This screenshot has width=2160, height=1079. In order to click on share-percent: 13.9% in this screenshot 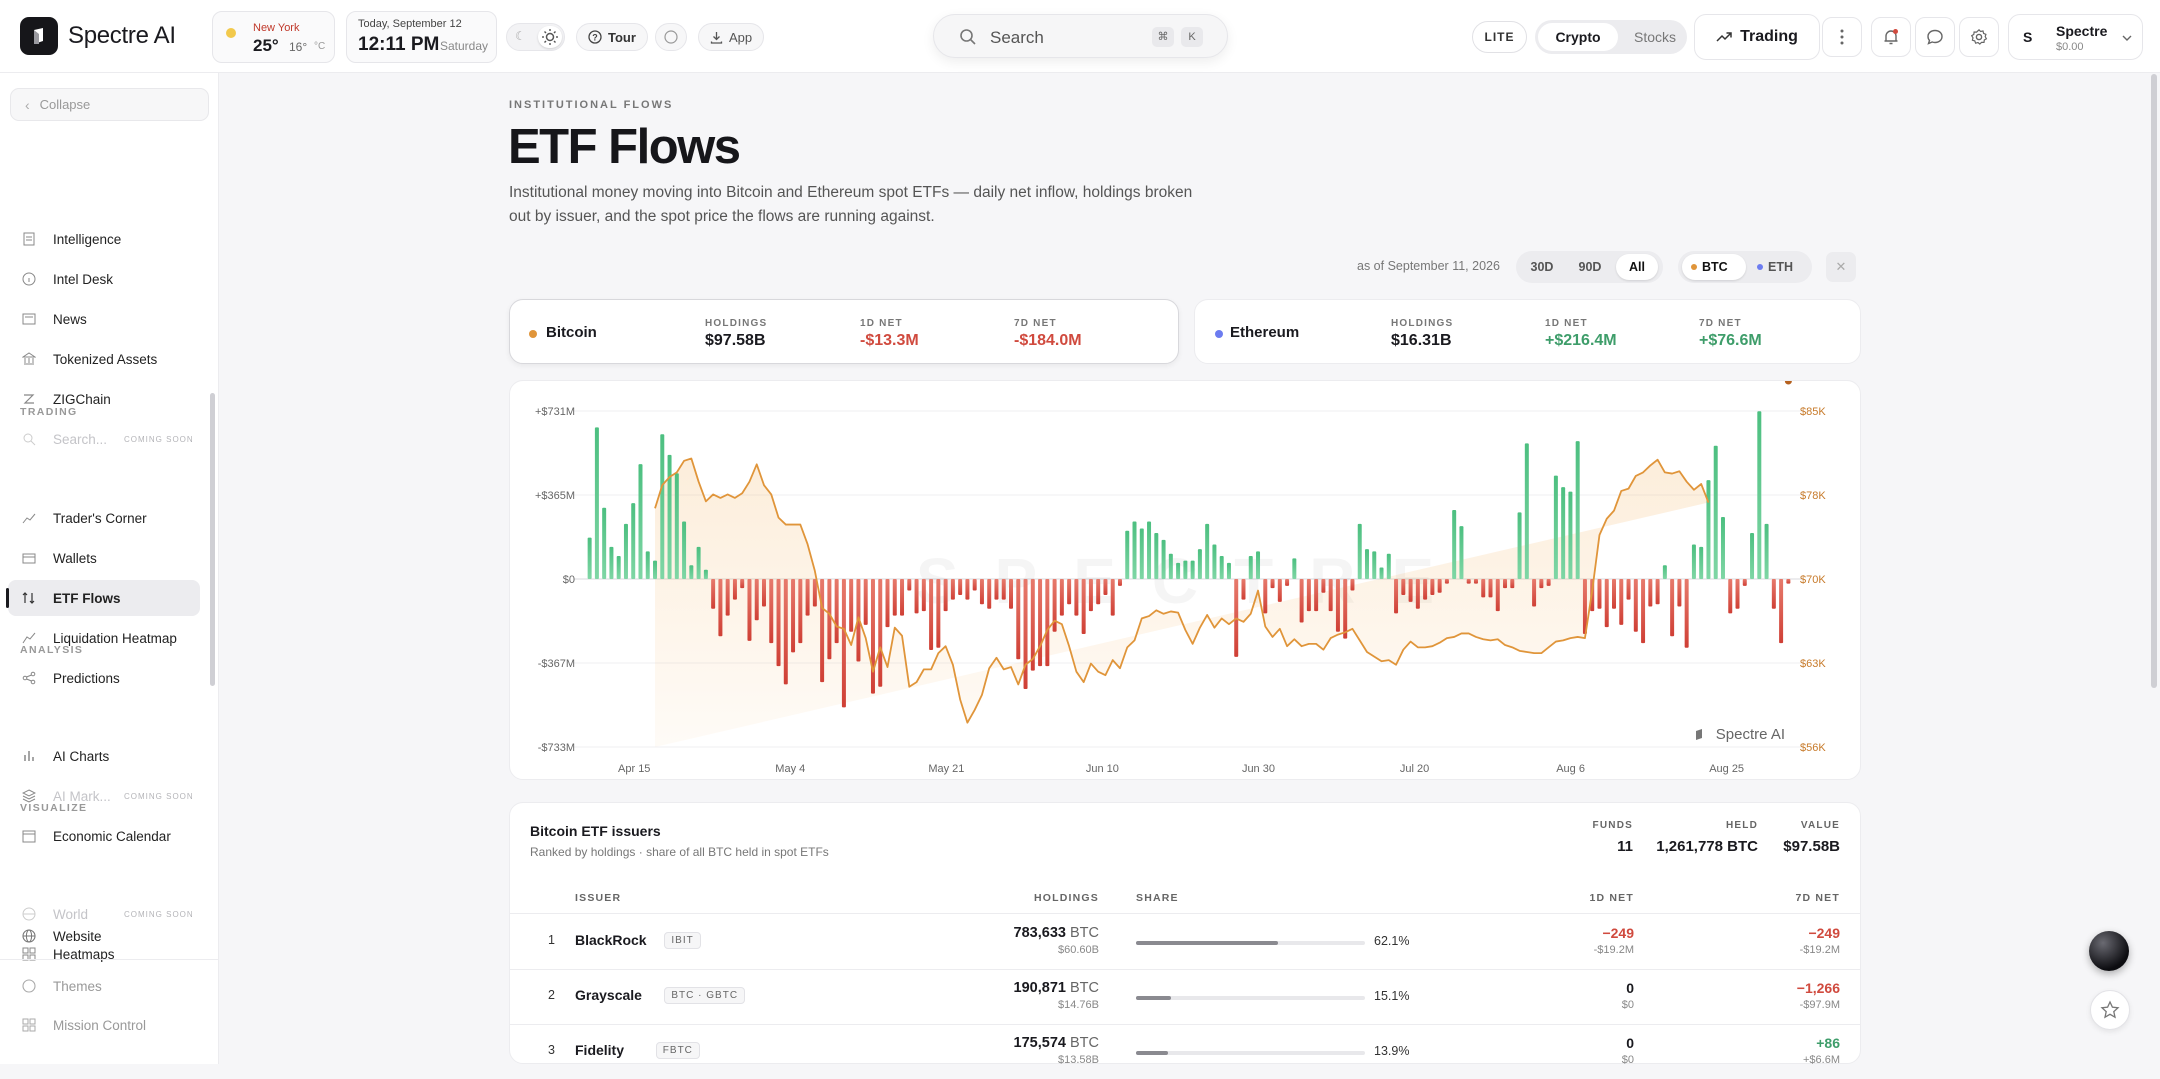, I will do `click(1392, 1051)`.